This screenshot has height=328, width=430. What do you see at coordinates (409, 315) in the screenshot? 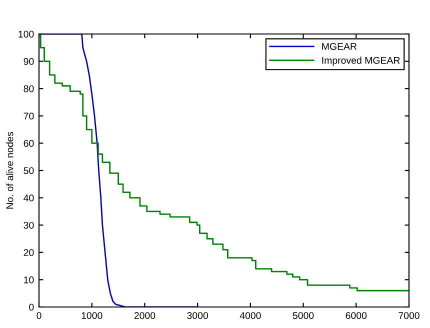
I see `x-tick-label: 7000` at bounding box center [409, 315].